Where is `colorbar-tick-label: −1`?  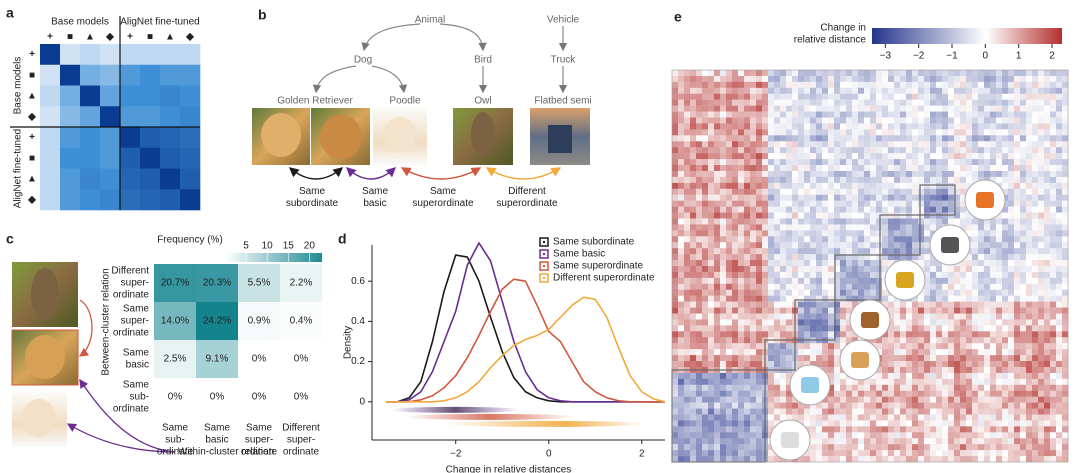 colorbar-tick-label: −1 is located at coordinates (952, 56).